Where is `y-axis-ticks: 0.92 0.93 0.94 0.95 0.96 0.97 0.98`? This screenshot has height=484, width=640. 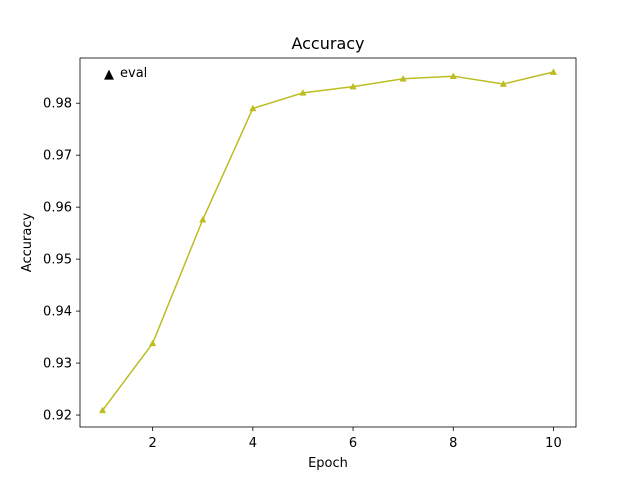
y-axis-ticks: 0.92 0.93 0.94 0.95 0.96 0.97 0.98 is located at coordinates (61, 260).